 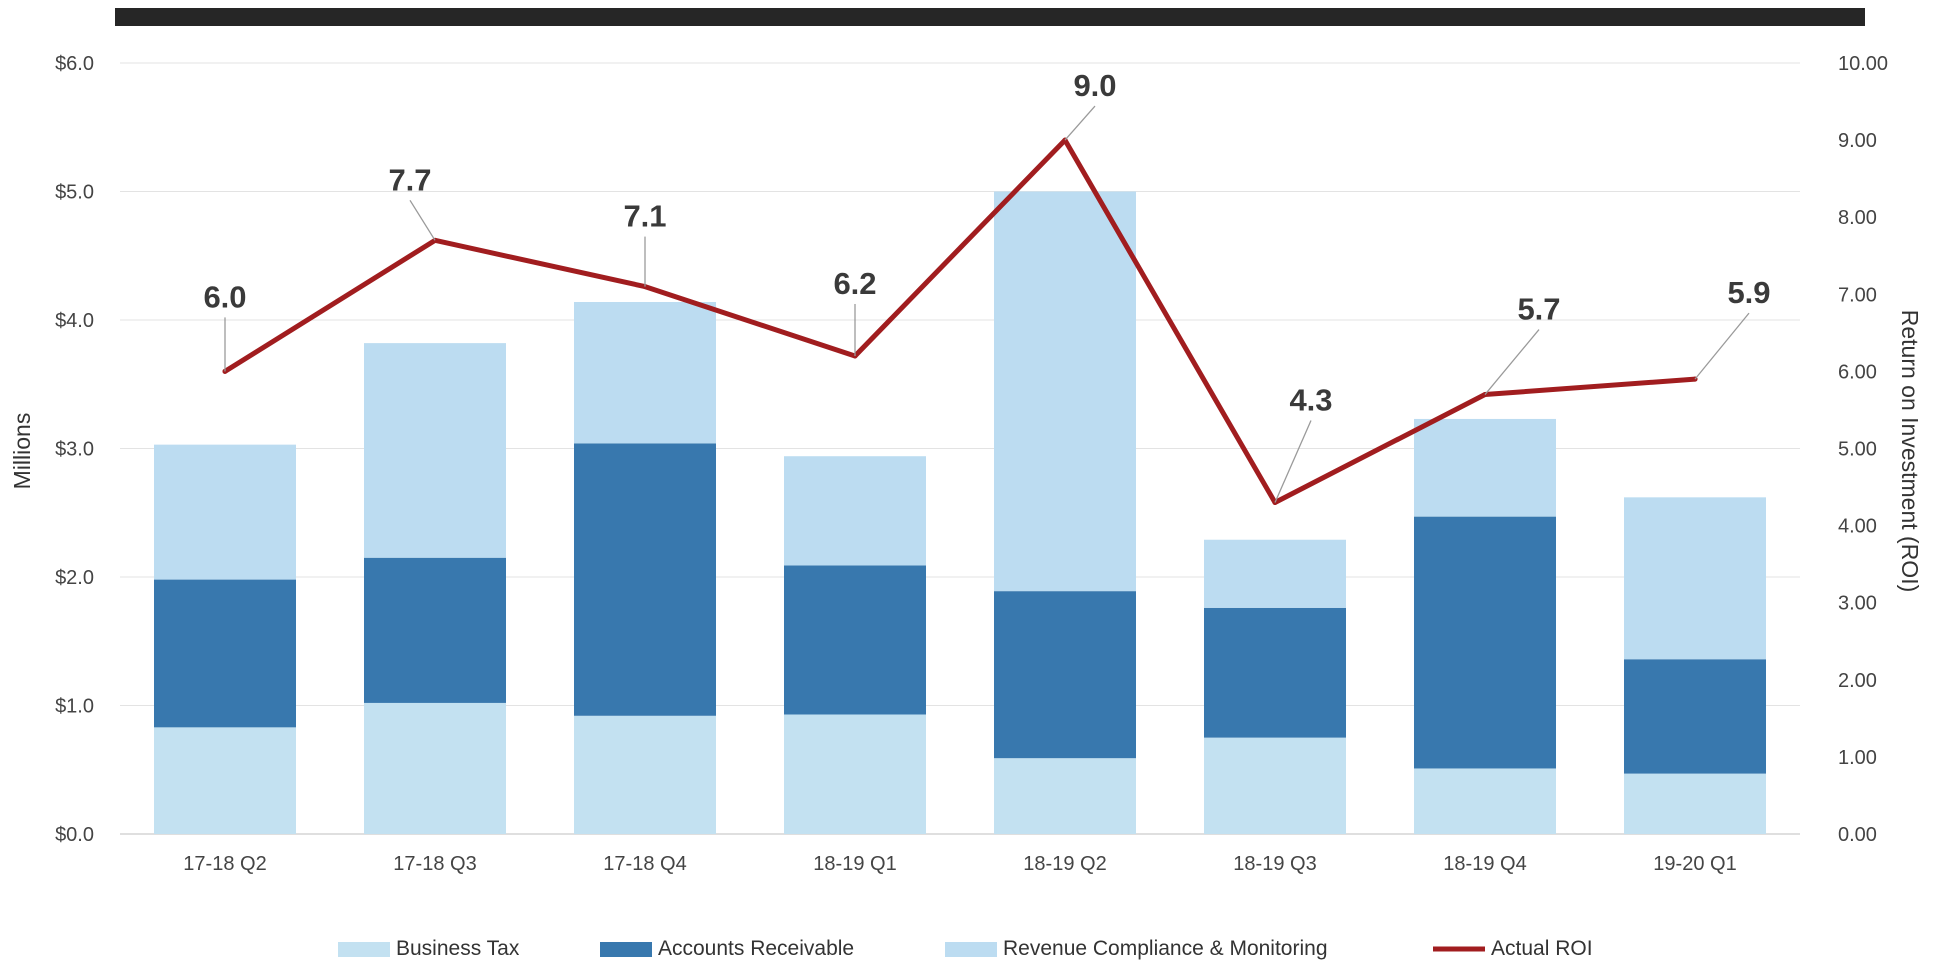 What do you see at coordinates (1857, 141) in the screenshot?
I see `y-right-tick-label: 9.00` at bounding box center [1857, 141].